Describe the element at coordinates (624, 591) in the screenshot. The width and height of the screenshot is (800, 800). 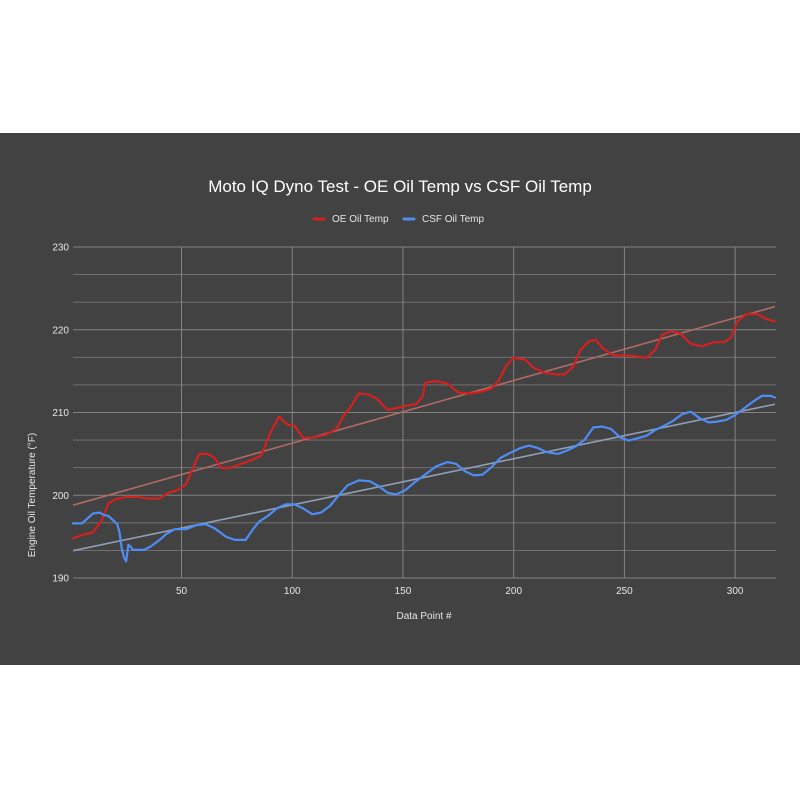
I see `x-tick-label: 250` at that location.